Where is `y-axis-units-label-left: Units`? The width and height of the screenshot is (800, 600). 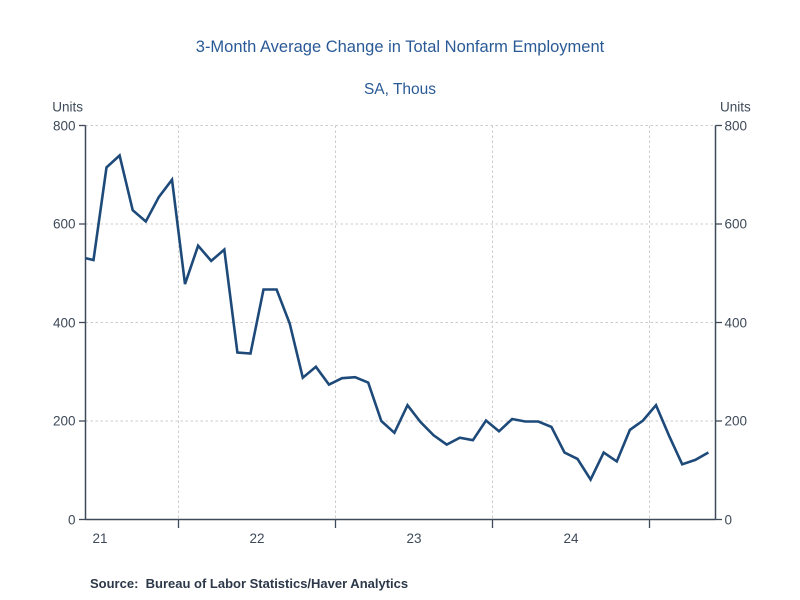 y-axis-units-label-left: Units is located at coordinates (67, 107).